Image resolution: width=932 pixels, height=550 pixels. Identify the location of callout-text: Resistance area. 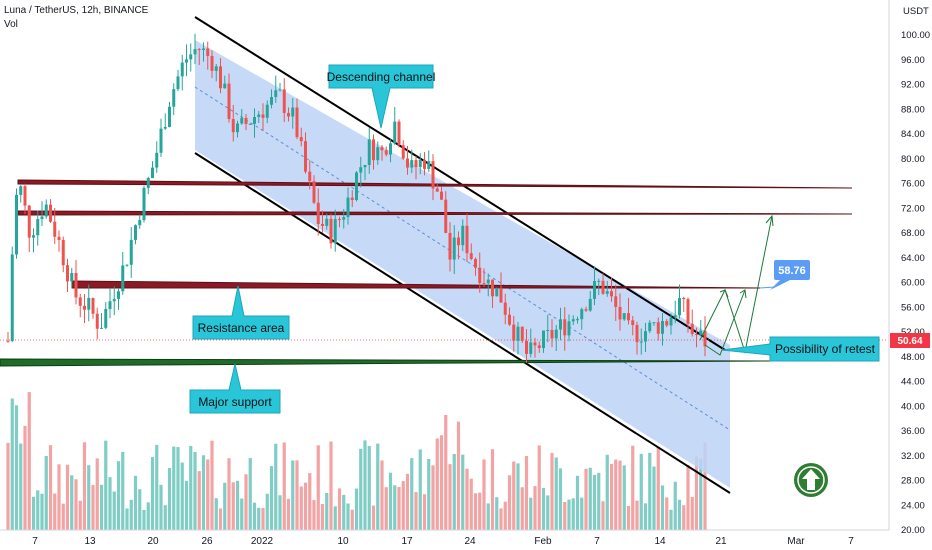
(241, 328).